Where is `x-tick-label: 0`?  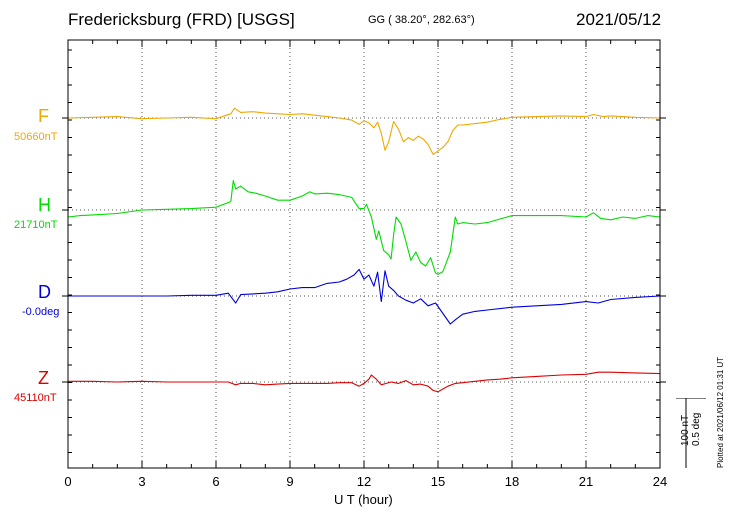 x-tick-label: 0 is located at coordinates (67, 481).